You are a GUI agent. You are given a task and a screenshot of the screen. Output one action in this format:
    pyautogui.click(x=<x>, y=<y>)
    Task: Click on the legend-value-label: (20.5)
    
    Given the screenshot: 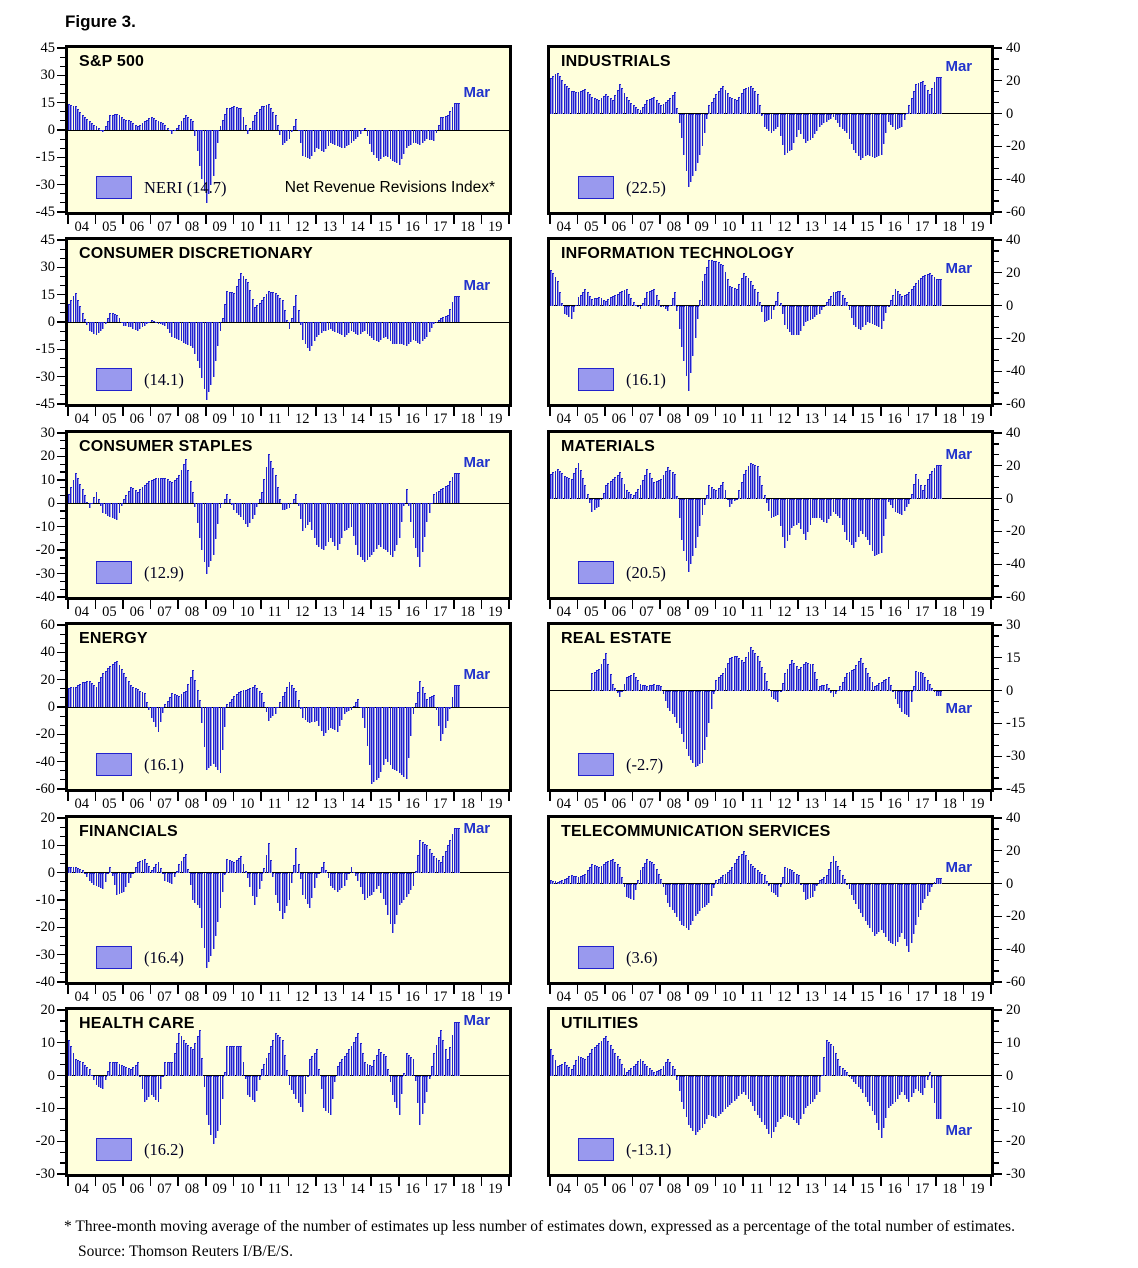 What is the action you would take?
    pyautogui.click(x=646, y=572)
    